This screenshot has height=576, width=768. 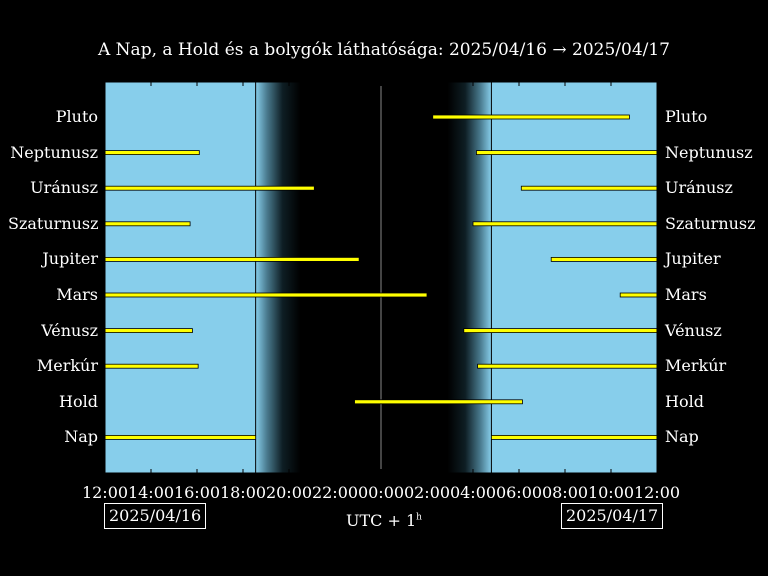 What do you see at coordinates (53, 223) in the screenshot?
I see `row-label-left-3: Szaturnusz` at bounding box center [53, 223].